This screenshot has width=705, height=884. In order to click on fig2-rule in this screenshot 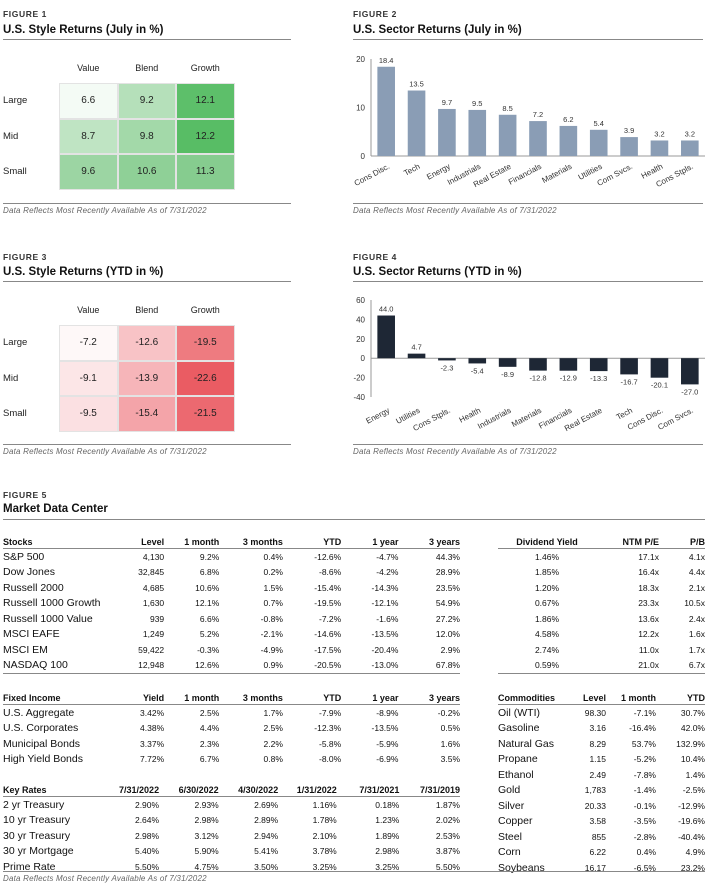, I will do `click(528, 39)`.